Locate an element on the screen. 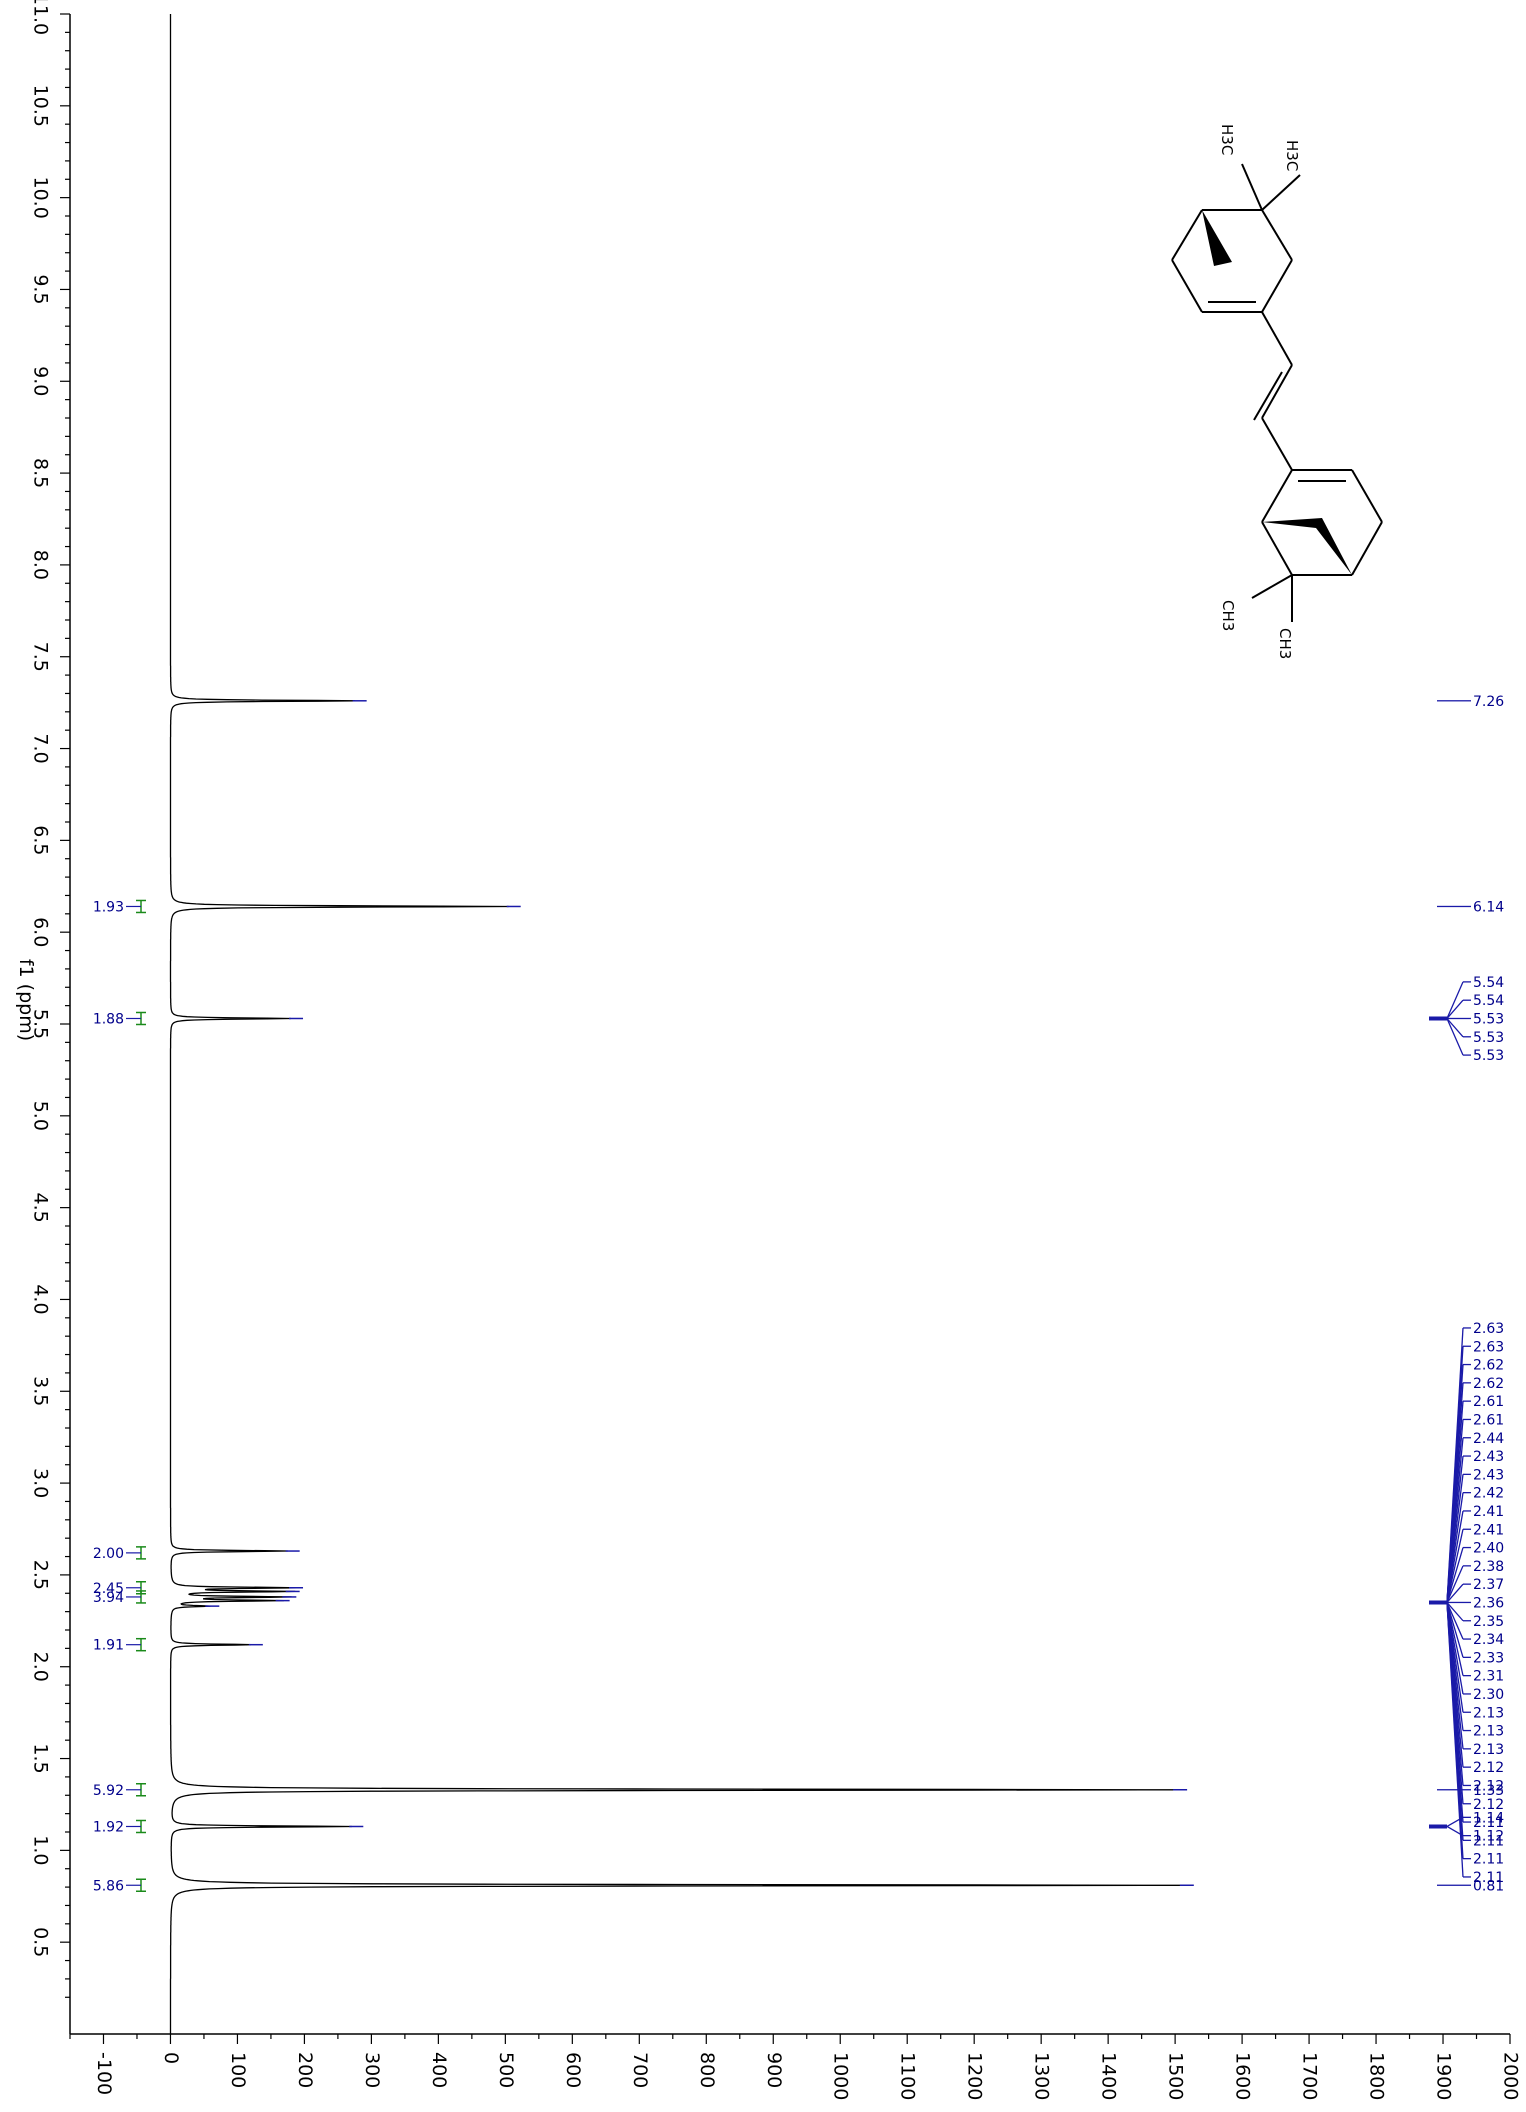 This screenshot has width=1526, height=2112. peak-label: 1.12 is located at coordinates (1488, 1837).